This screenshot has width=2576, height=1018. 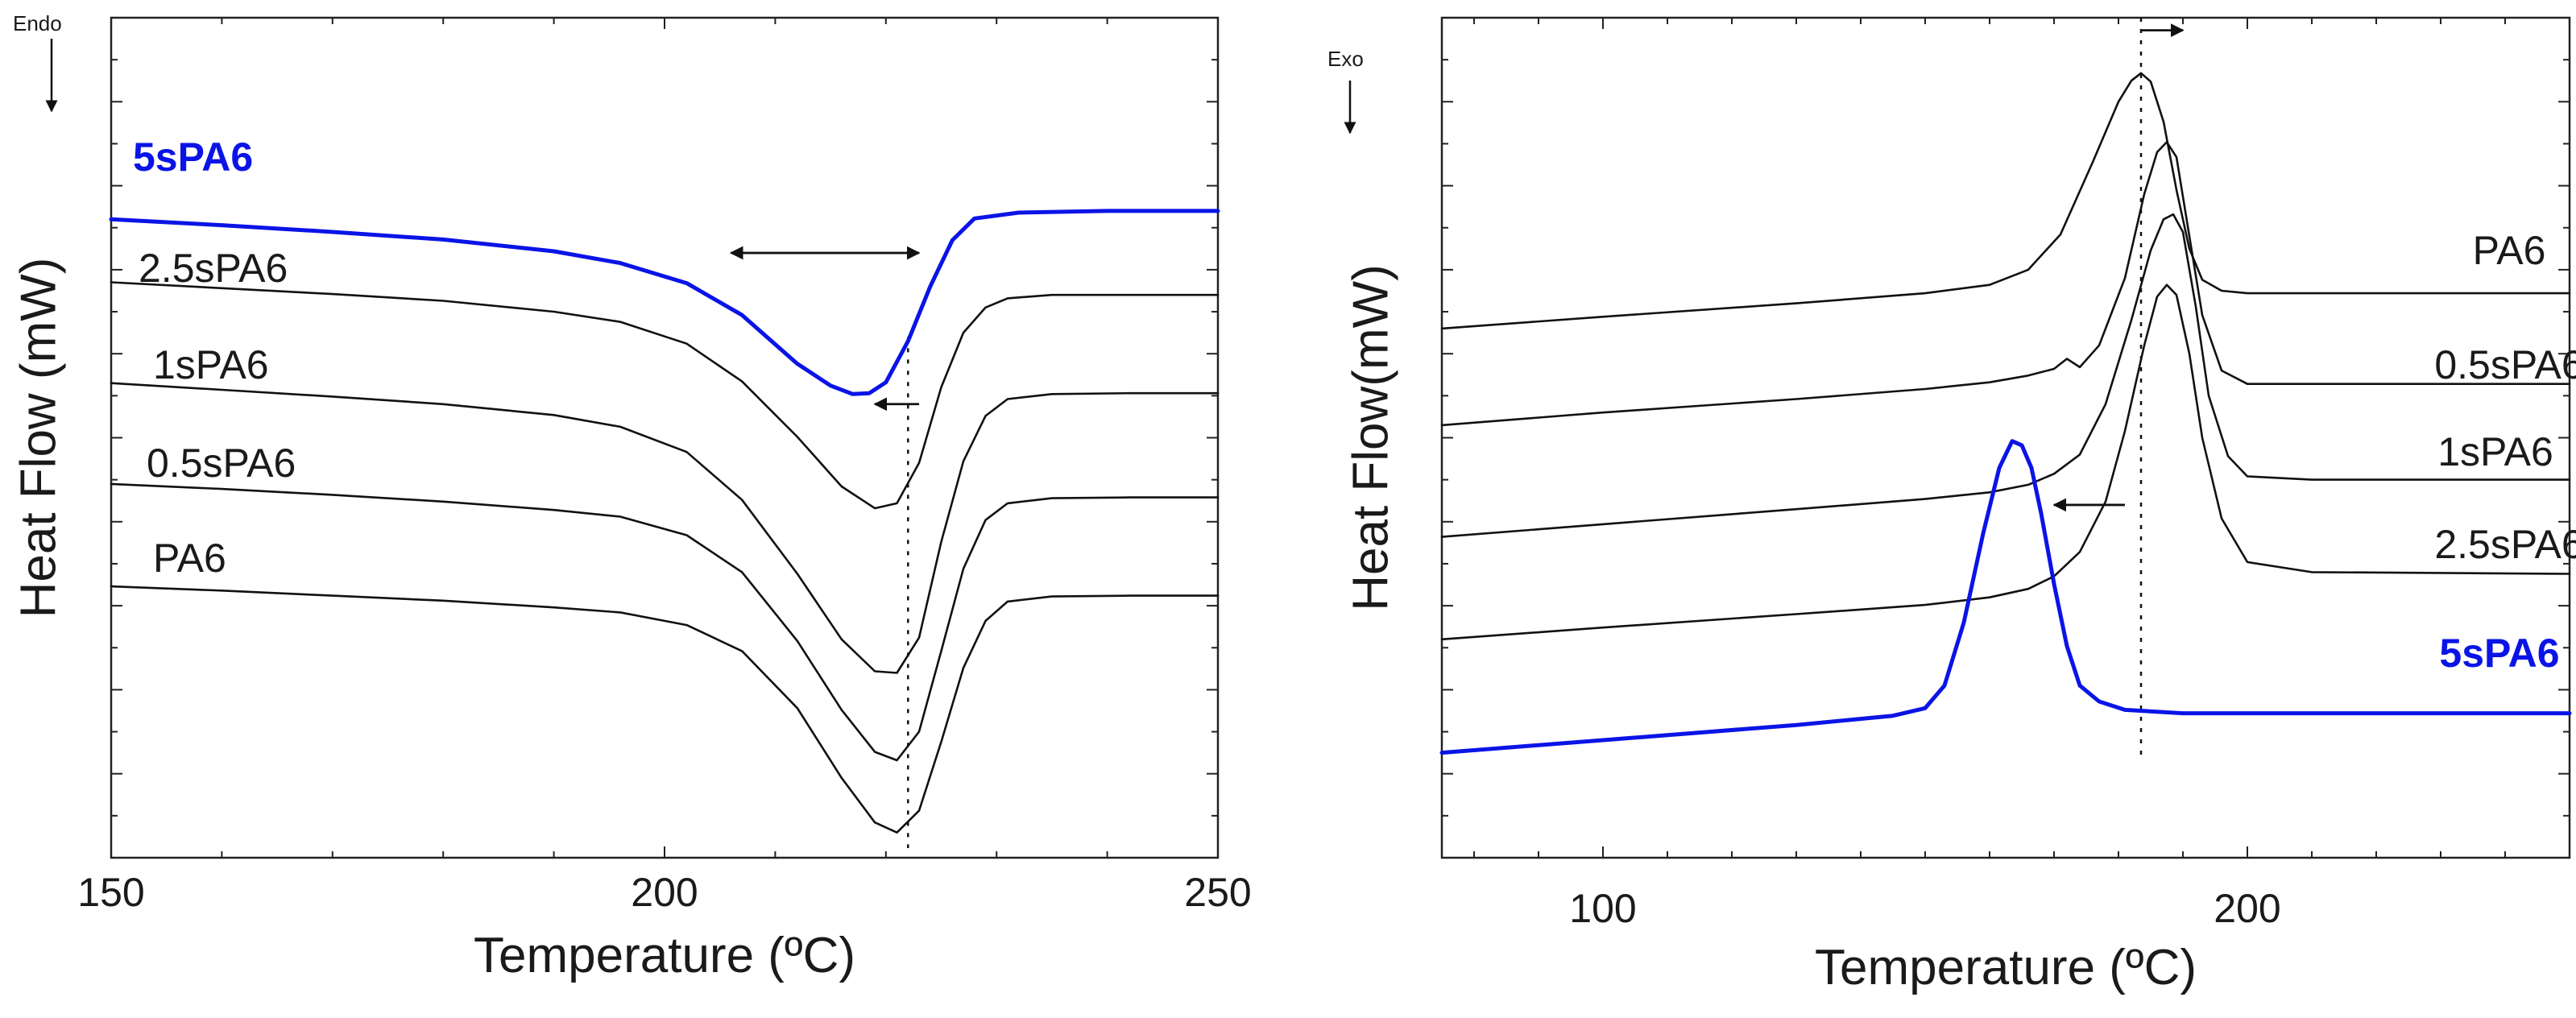 I want to click on melting-series-2-5spa6-line, so click(x=665, y=395).